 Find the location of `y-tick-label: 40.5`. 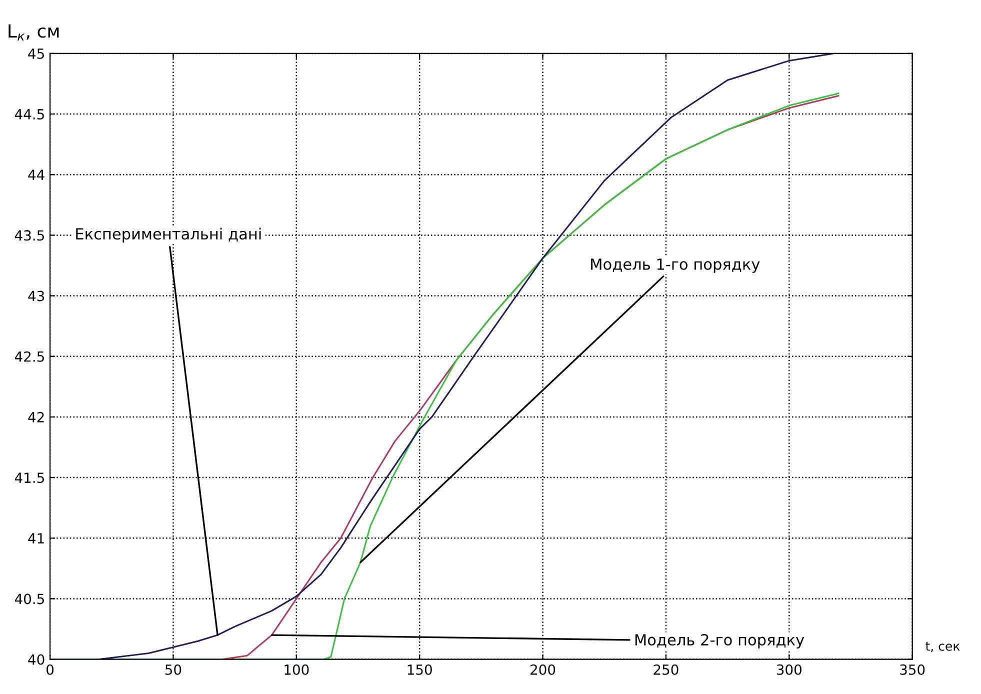

y-tick-label: 40.5 is located at coordinates (29, 599).